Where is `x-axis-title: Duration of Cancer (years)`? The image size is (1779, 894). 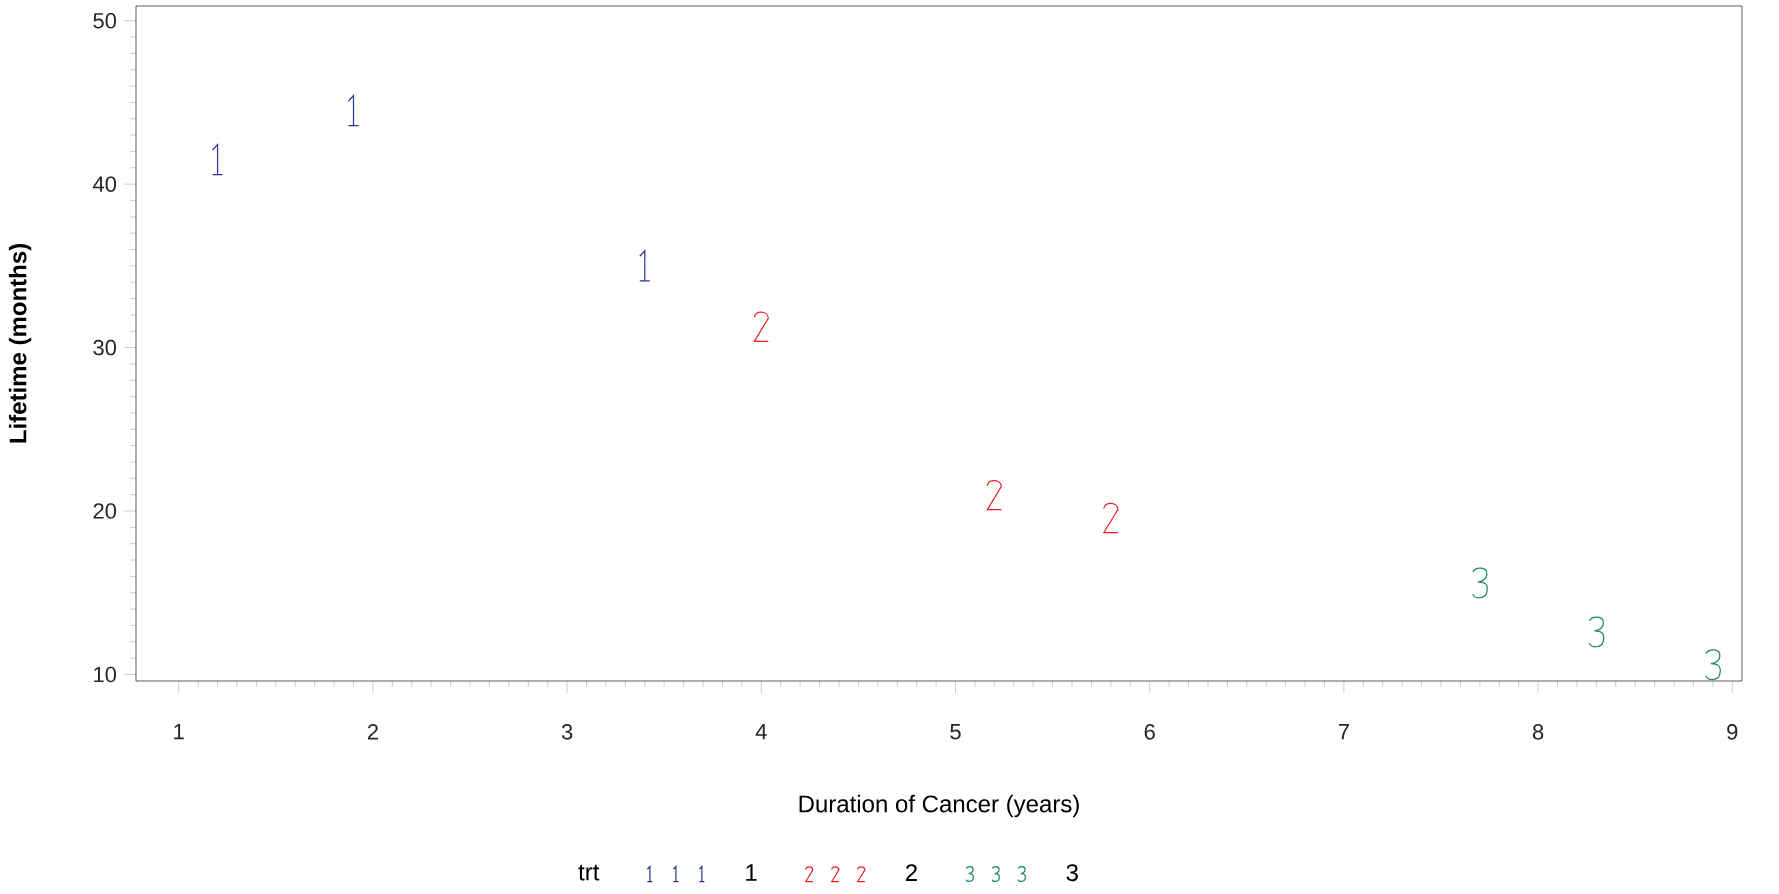
x-axis-title: Duration of Cancer (years) is located at coordinates (939, 806).